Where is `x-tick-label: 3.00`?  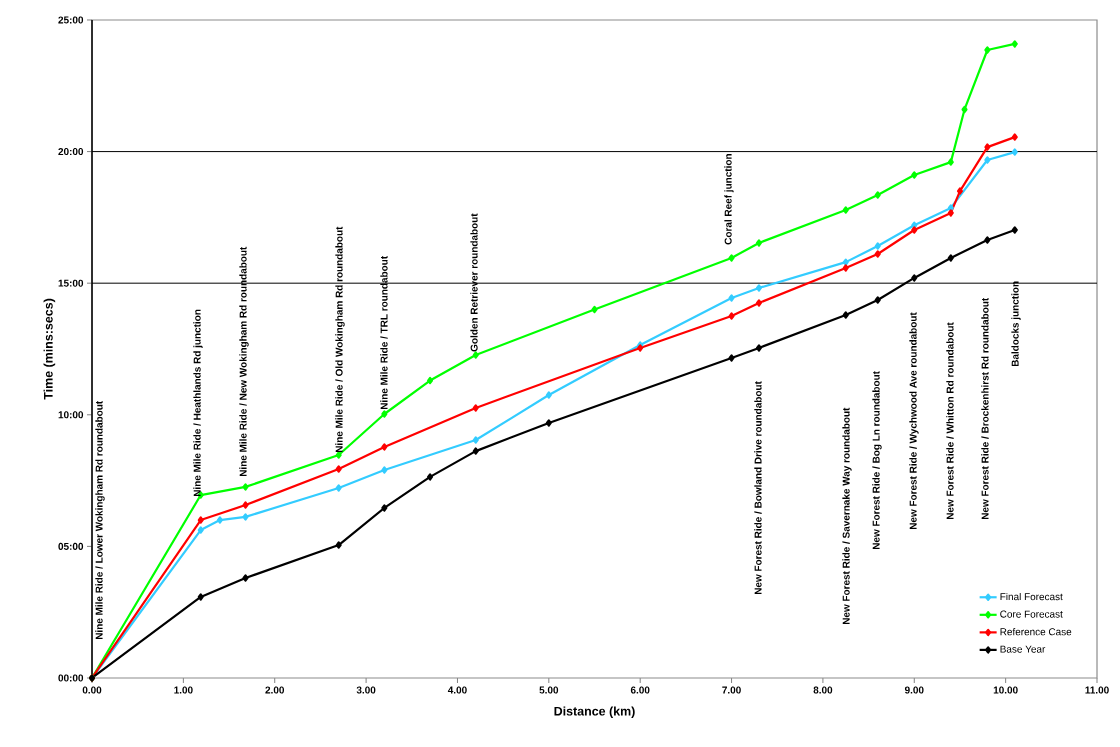
x-tick-label: 3.00 is located at coordinates (366, 690).